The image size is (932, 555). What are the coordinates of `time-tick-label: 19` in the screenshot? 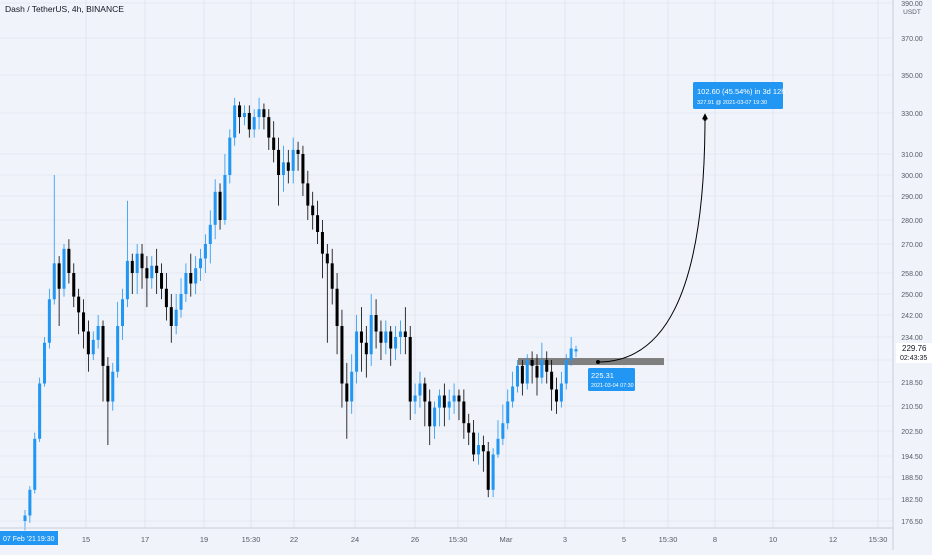 It's located at (204, 539).